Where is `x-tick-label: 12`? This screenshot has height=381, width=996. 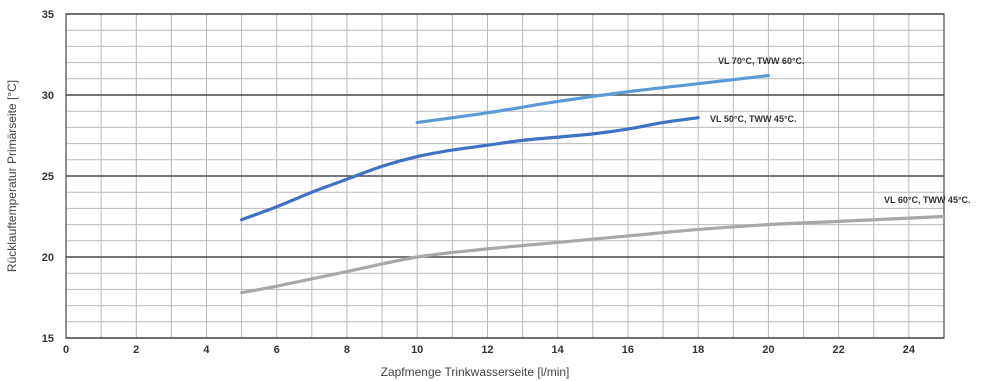
x-tick-label: 12 is located at coordinates (487, 350).